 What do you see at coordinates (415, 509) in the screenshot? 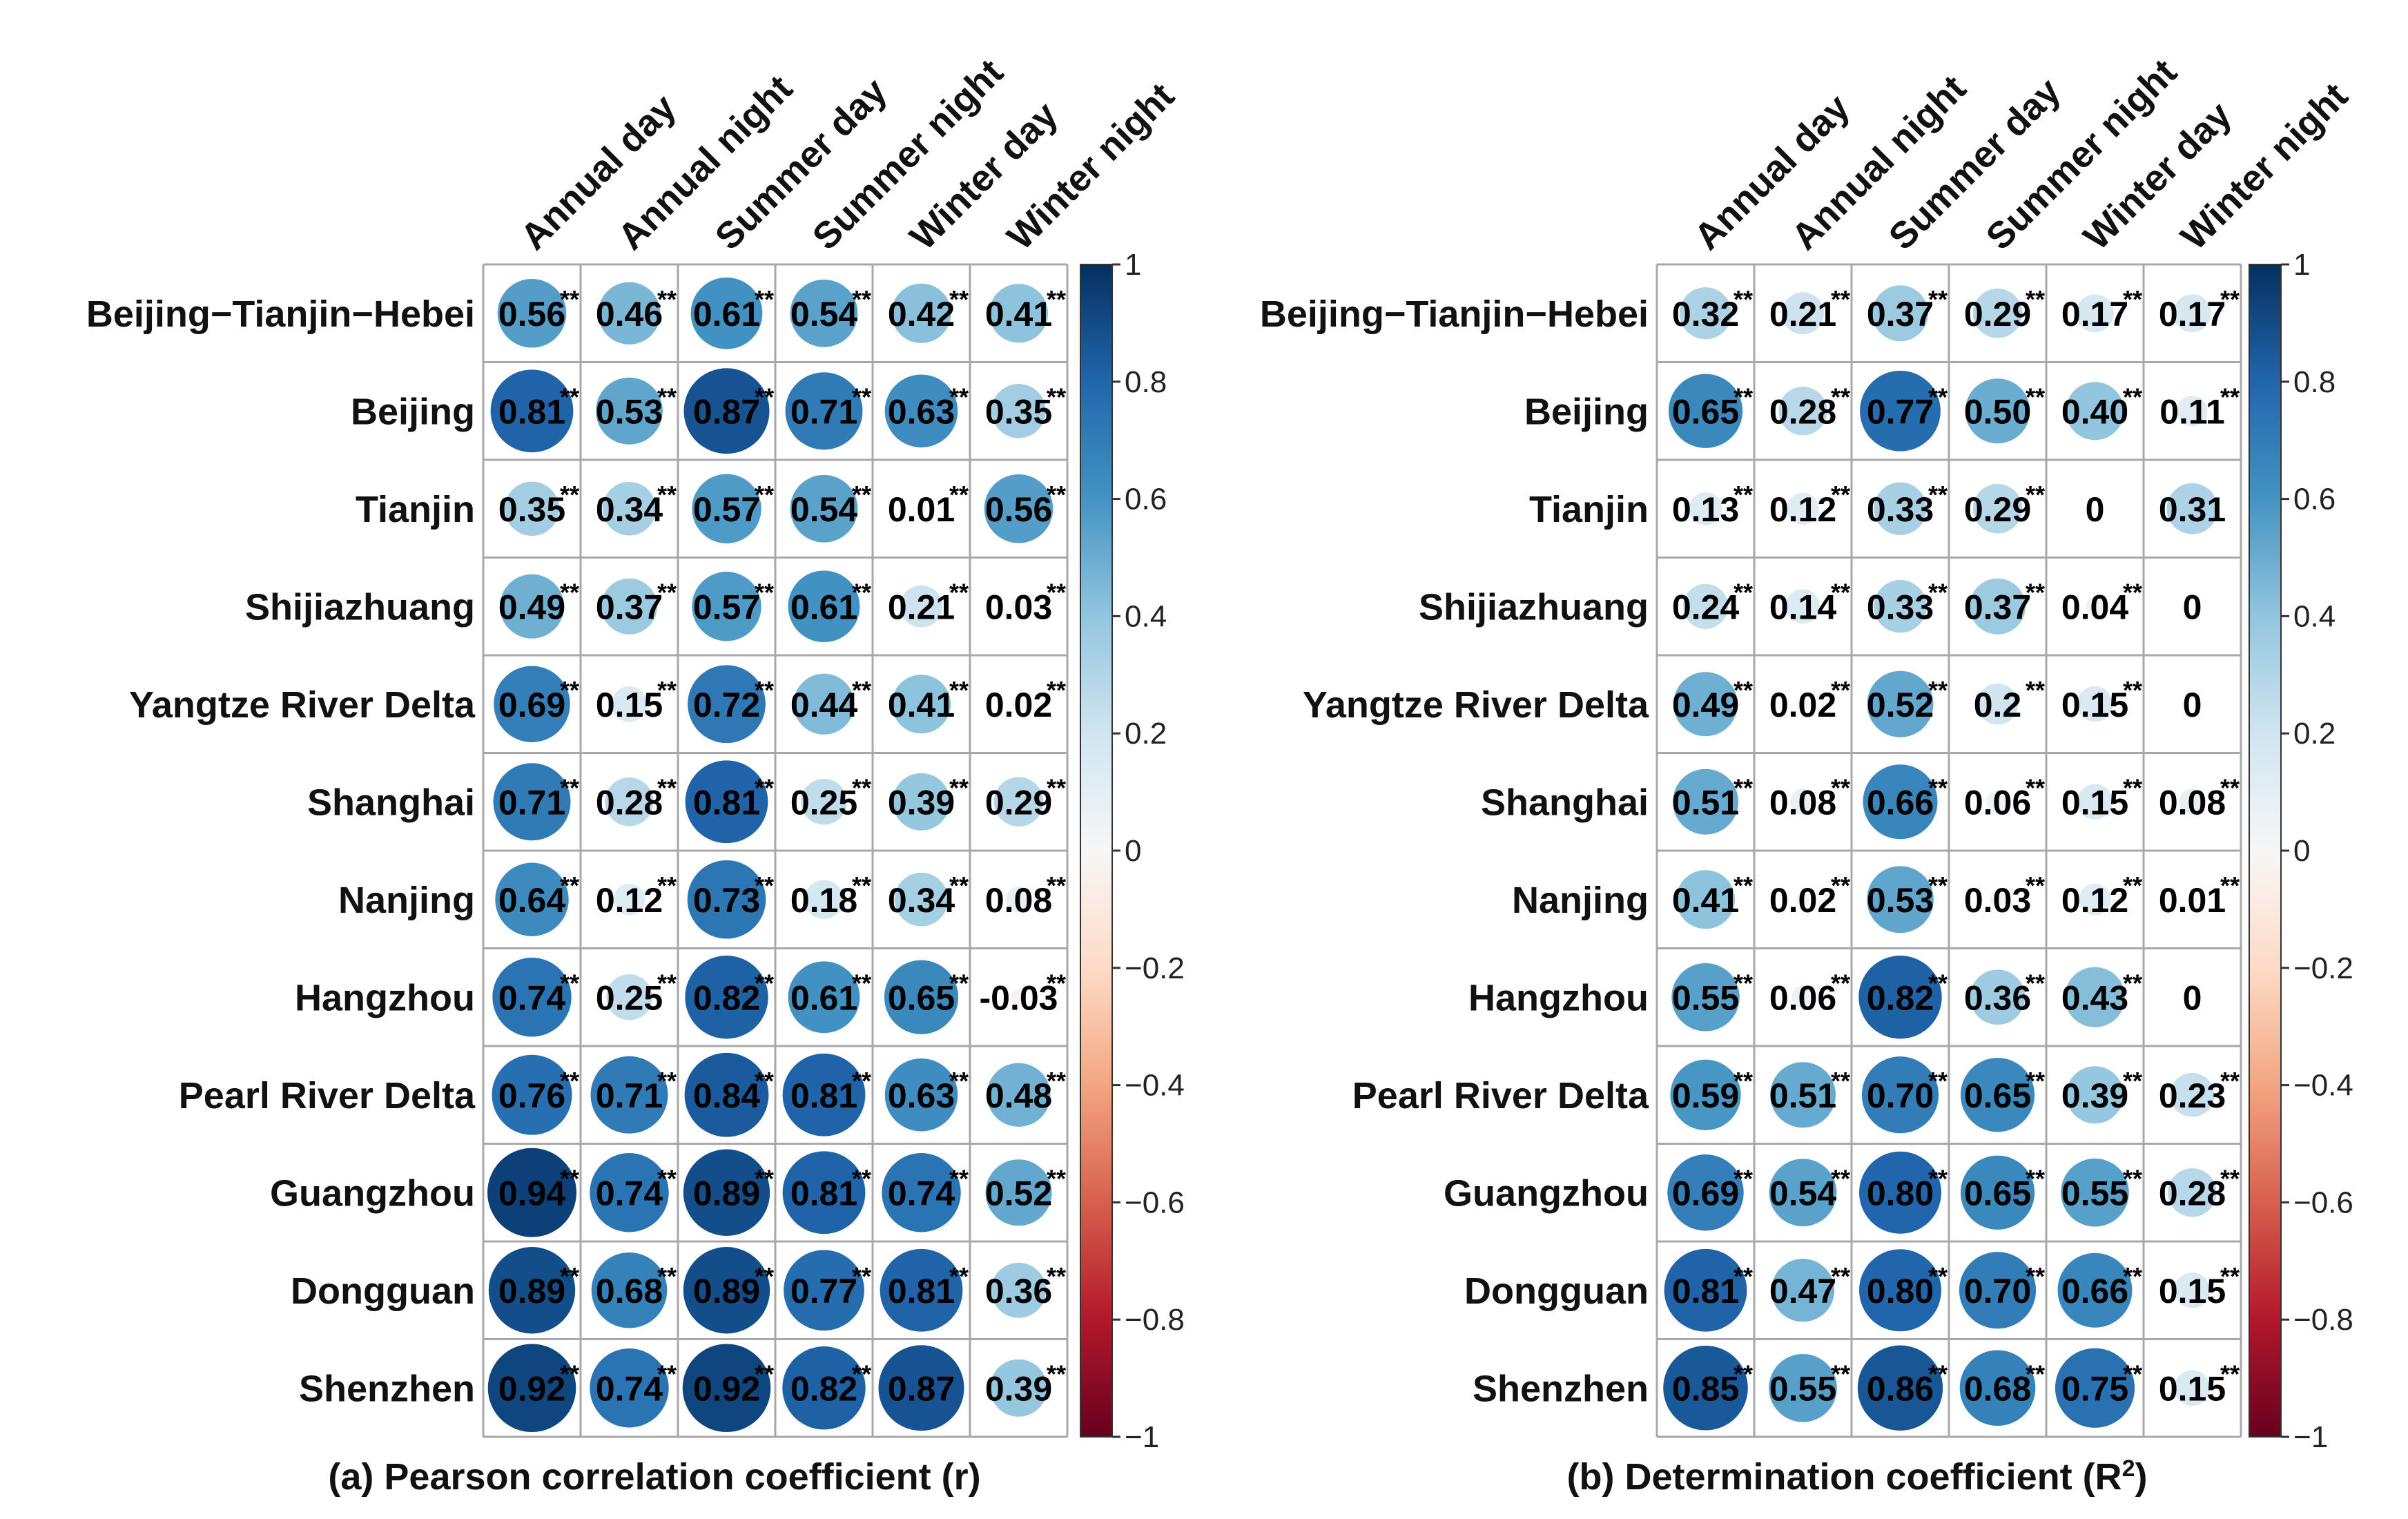
I see `row-label: Tianjin` at bounding box center [415, 509].